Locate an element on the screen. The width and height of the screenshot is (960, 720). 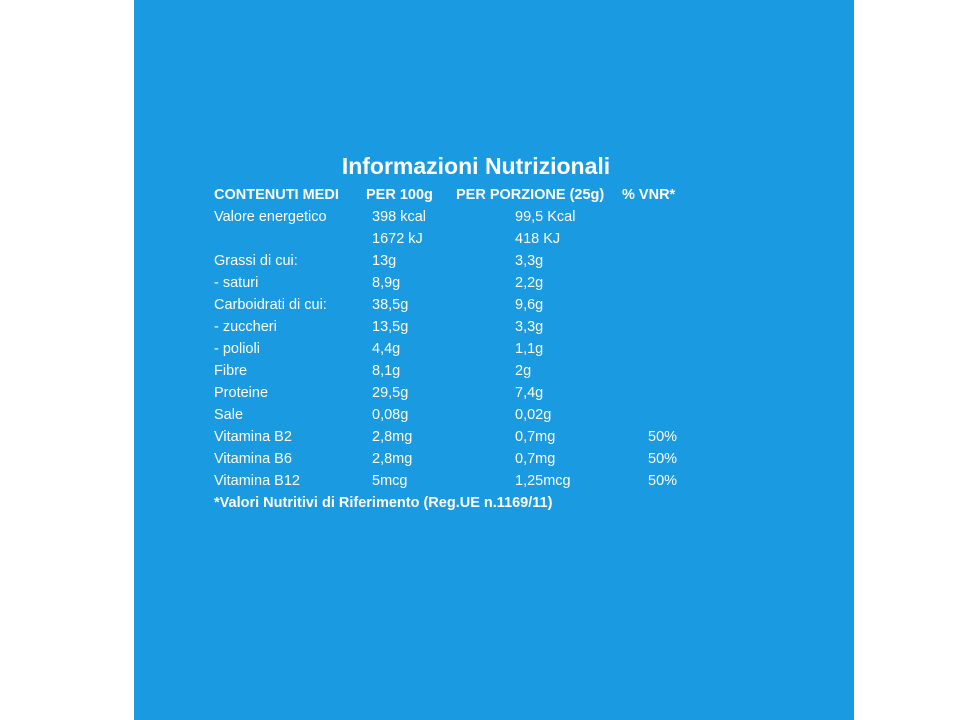
per-100g-cell: 0,08g is located at coordinates (390, 415).